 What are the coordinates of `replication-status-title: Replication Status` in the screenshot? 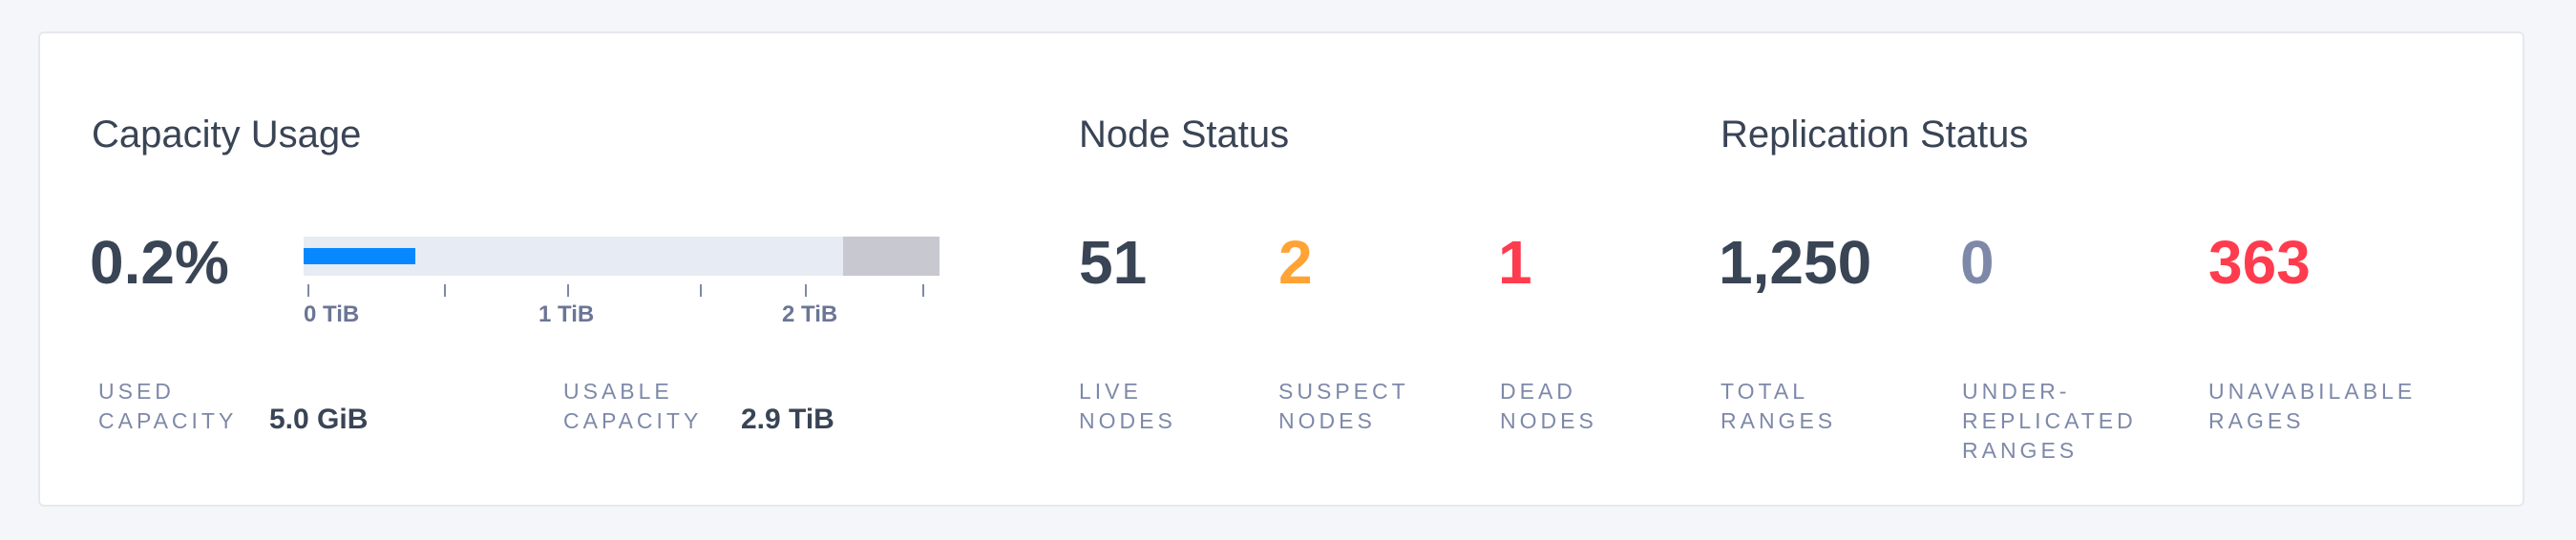 It's located at (1875, 135).